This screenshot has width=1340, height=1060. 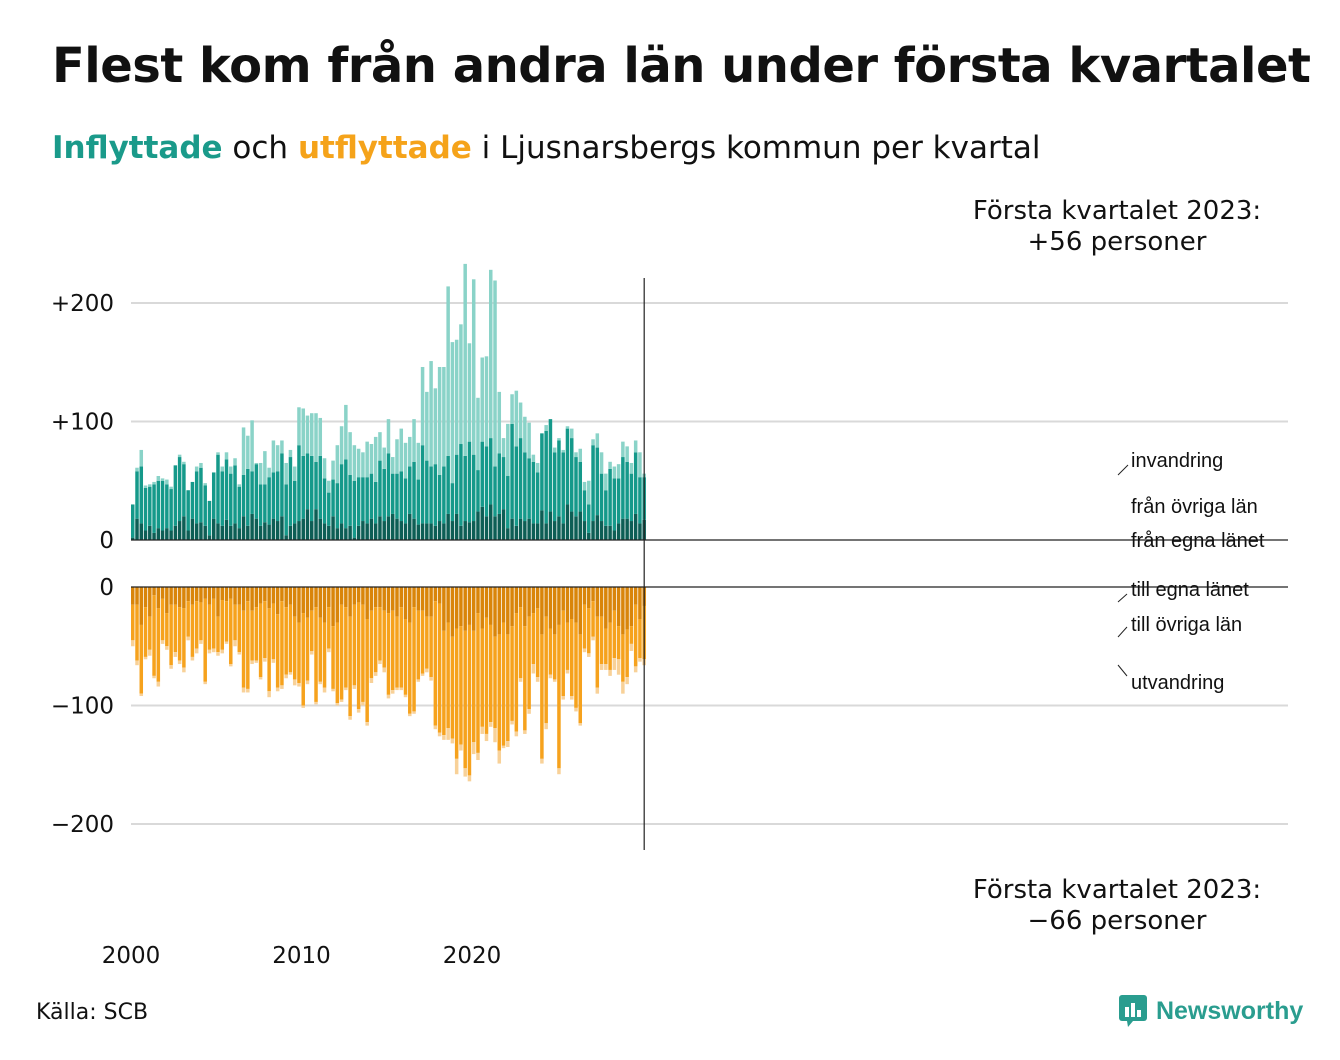 What do you see at coordinates (106, 541) in the screenshot?
I see `ytick-in-2: 0` at bounding box center [106, 541].